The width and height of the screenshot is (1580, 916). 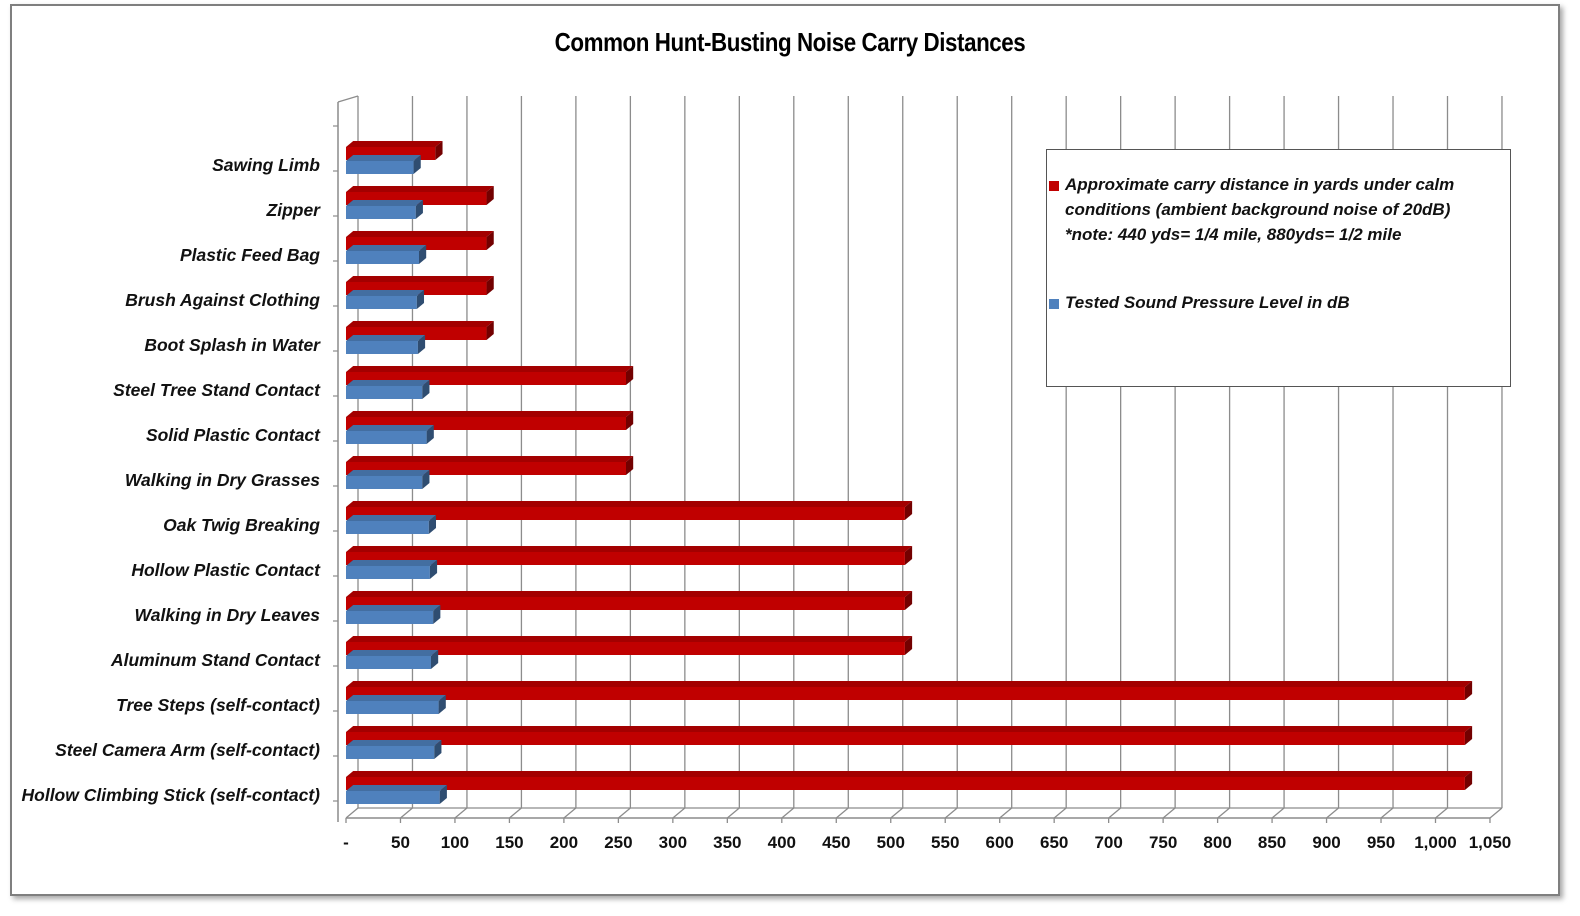 I want to click on x-tick-label: 800, so click(x=1217, y=842).